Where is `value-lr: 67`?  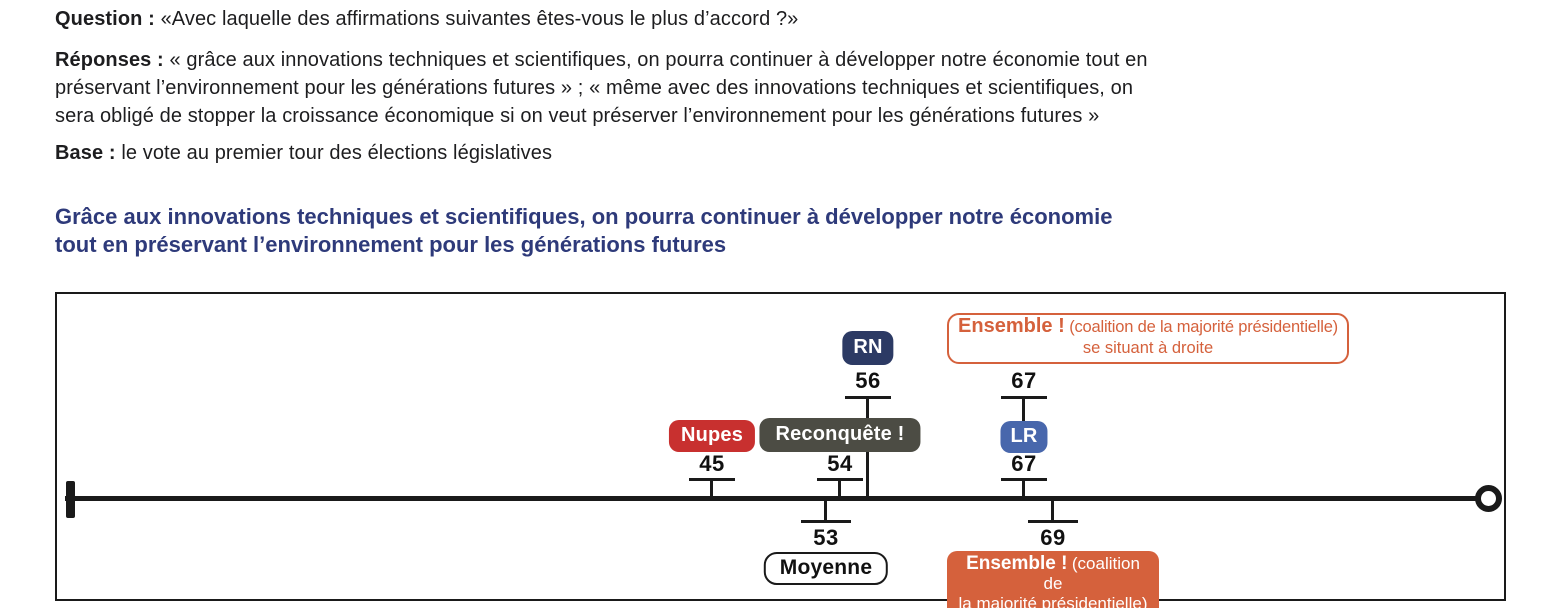
value-lr: 67 is located at coordinates (1024, 463).